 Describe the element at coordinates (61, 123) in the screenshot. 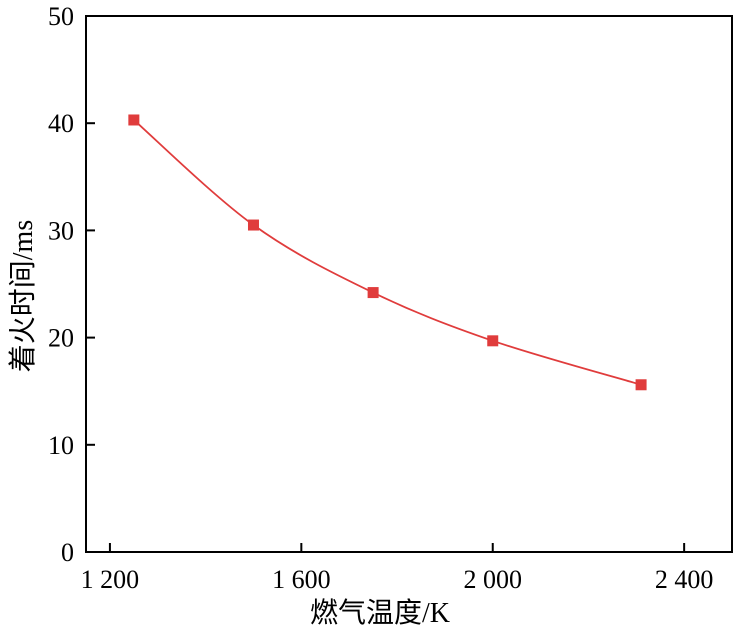

I see `y-tick-label: 40` at that location.